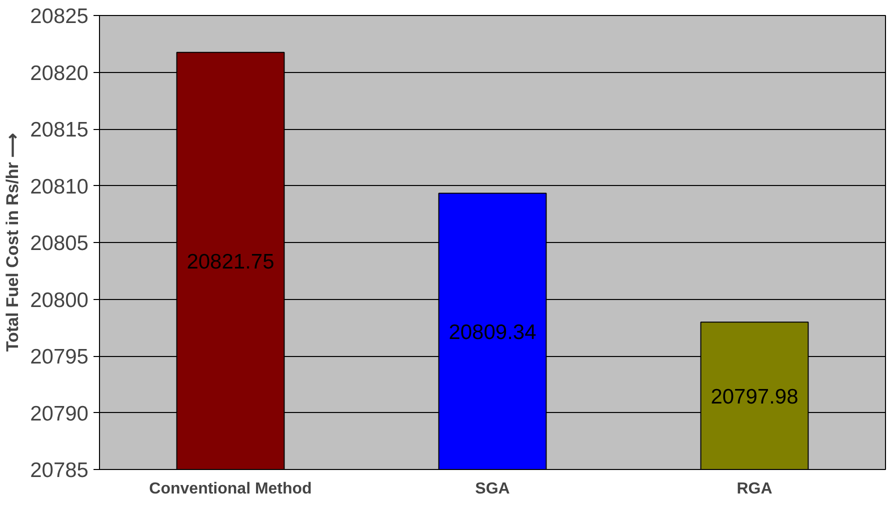 This screenshot has height=507, width=896. Describe the element at coordinates (492, 332) in the screenshot. I see `data-label: 20809.34` at that location.